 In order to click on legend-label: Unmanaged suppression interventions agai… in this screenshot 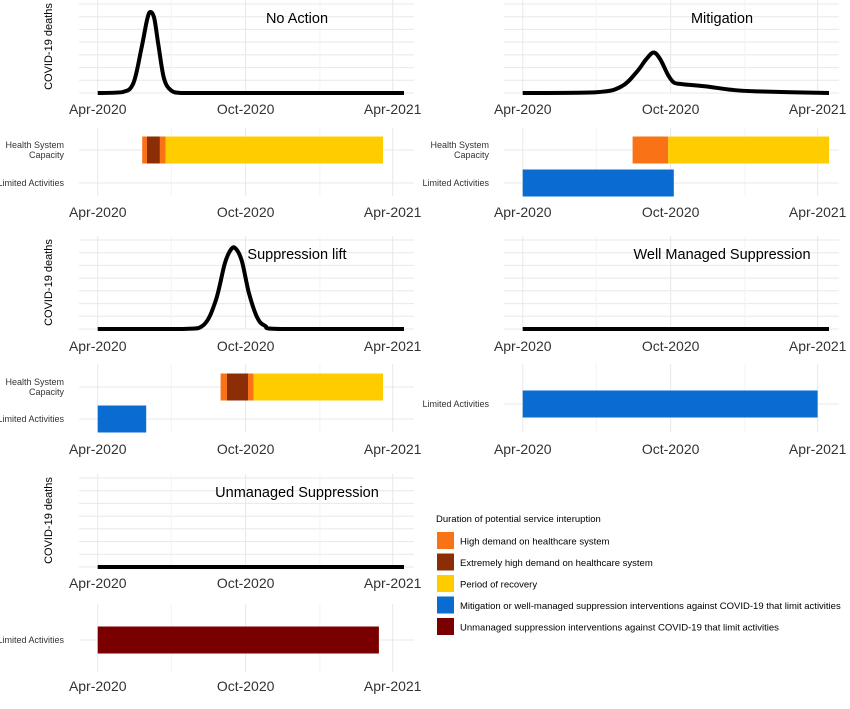, I will do `click(619, 628)`.